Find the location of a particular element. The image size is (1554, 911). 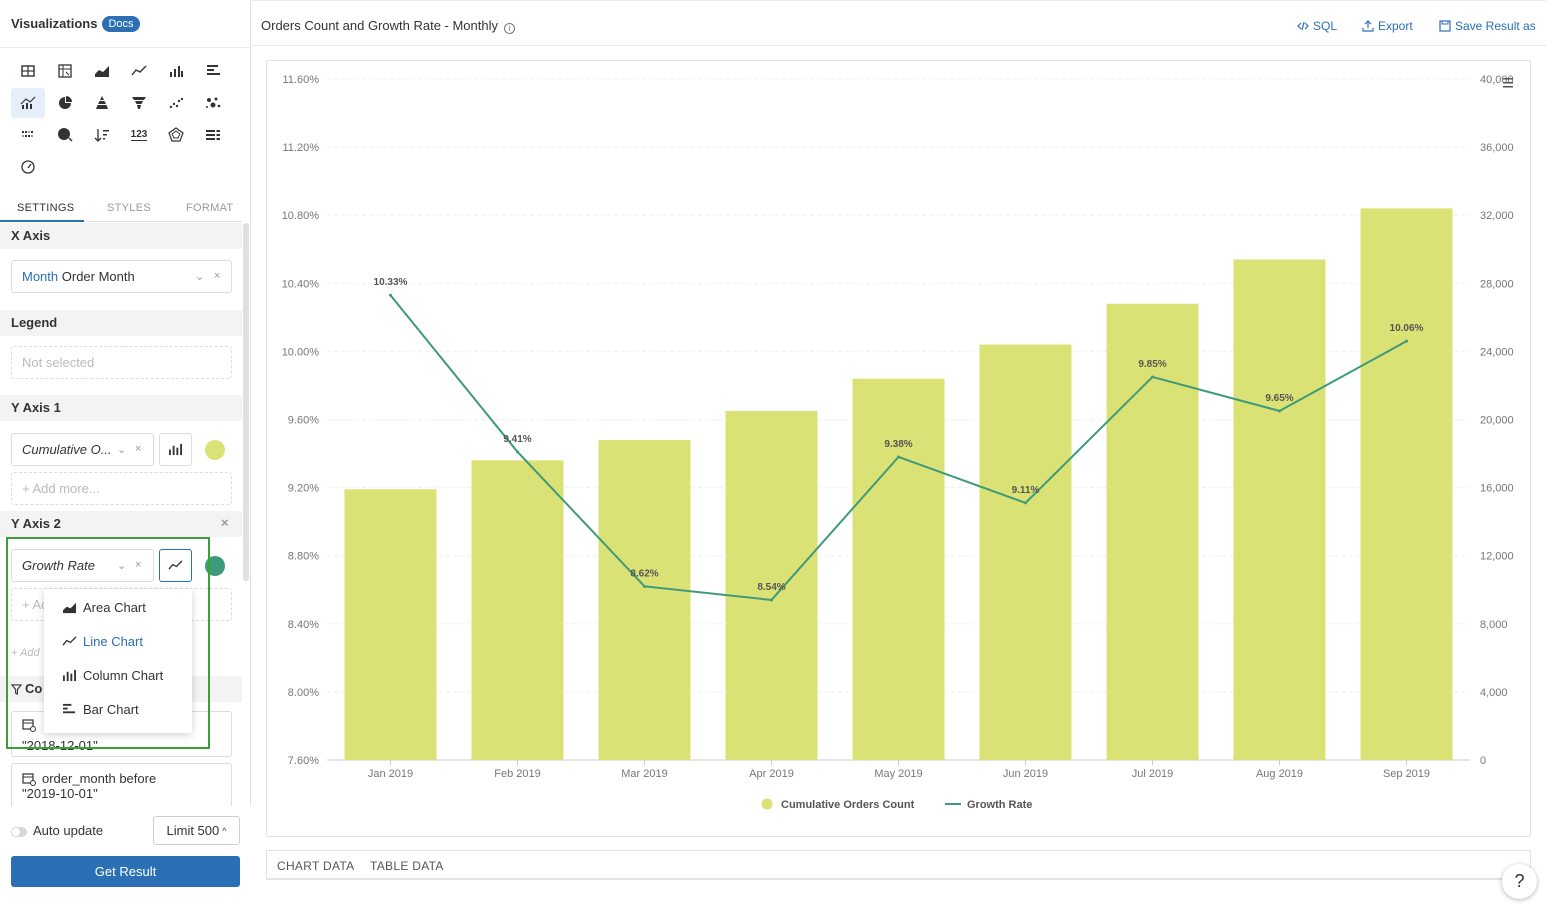

pyramid-icon is located at coordinates (102, 103).